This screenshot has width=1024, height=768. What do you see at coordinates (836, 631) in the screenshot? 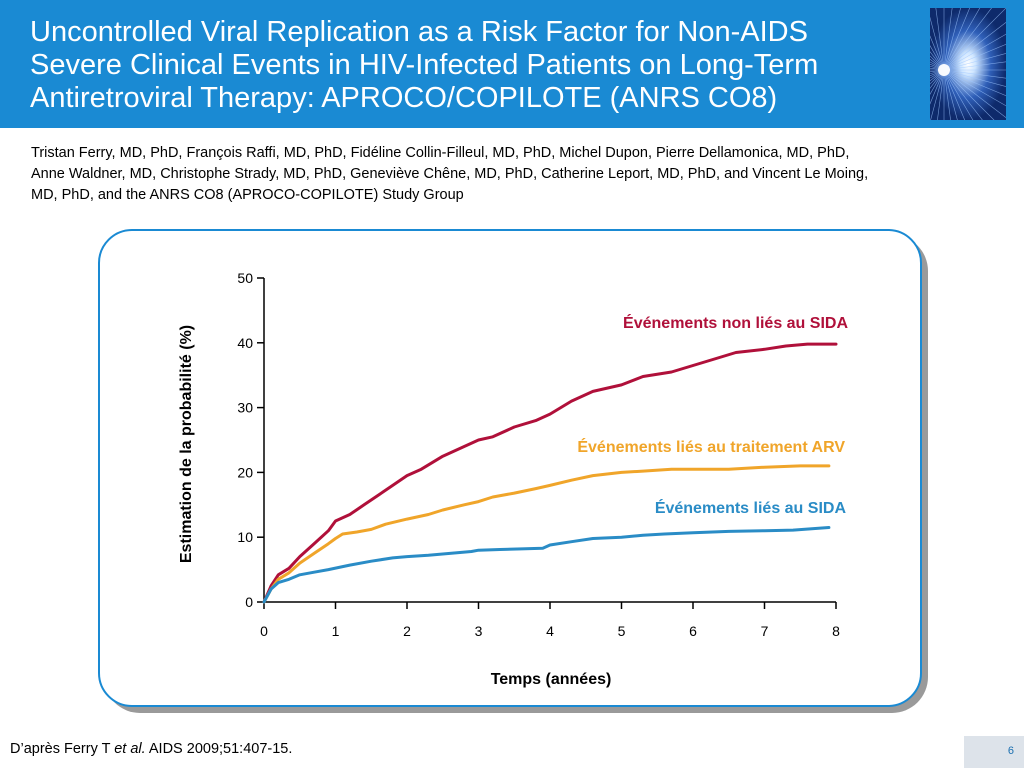
I see `x-tick-label: 8` at bounding box center [836, 631].